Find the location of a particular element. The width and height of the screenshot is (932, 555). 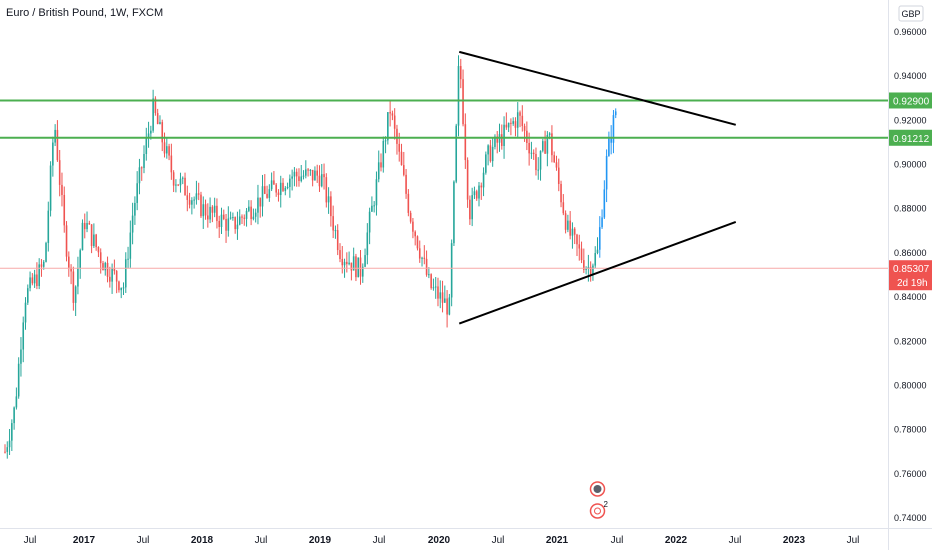

symbol-title: Euro / British Pound, 1W, FXCM is located at coordinates (85, 13).